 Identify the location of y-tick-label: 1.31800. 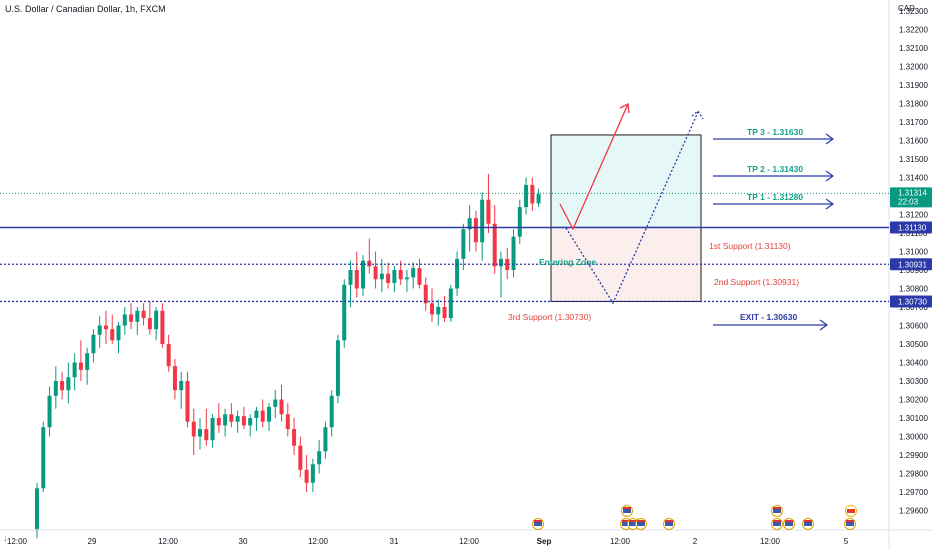
(913, 104).